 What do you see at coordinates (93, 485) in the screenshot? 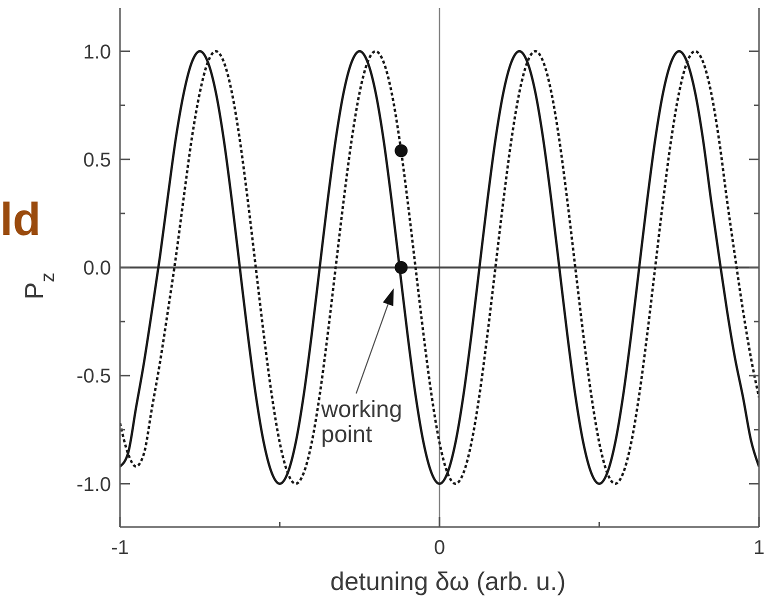
I see `y-tick-label: -1.0` at bounding box center [93, 485].